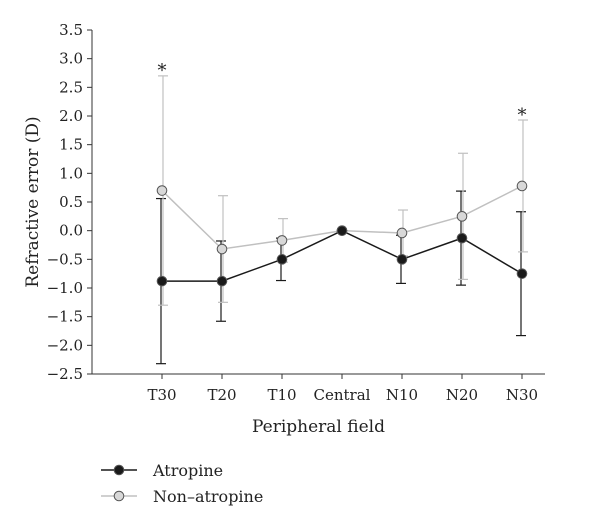  I want to click on y-tick-label: 2.0, so click(71, 116).